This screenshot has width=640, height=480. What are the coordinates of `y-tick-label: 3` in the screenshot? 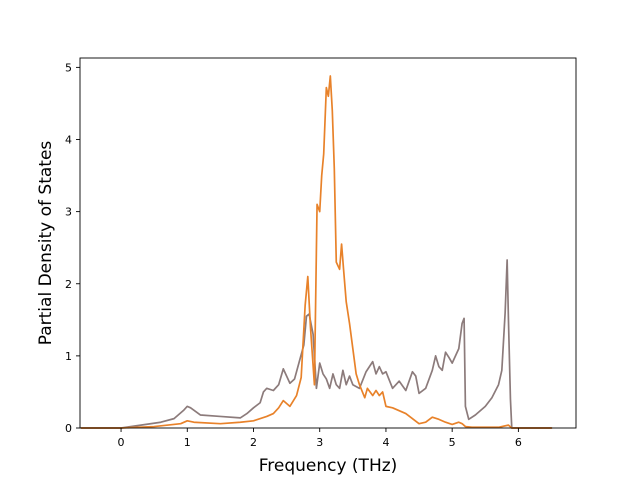 It's located at (68, 212).